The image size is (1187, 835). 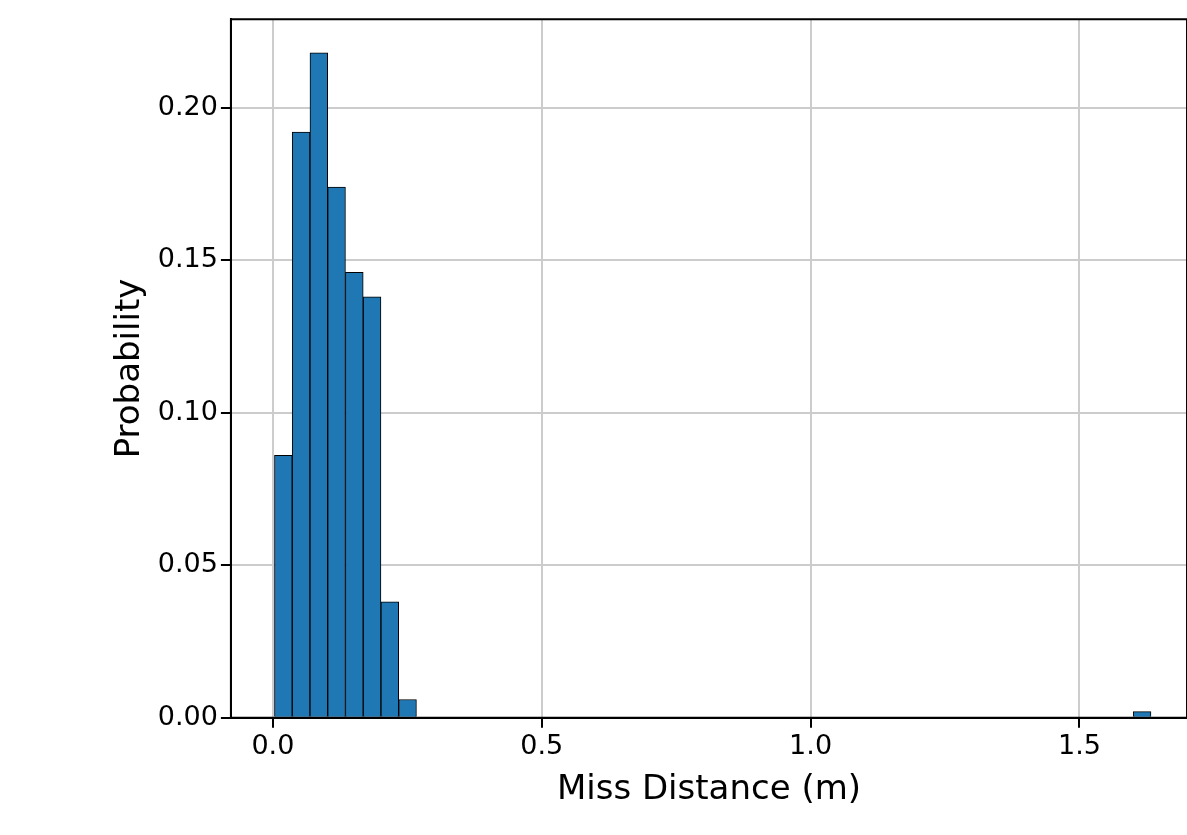 I want to click on y-tick-label: 0.15, so click(x=187, y=258).